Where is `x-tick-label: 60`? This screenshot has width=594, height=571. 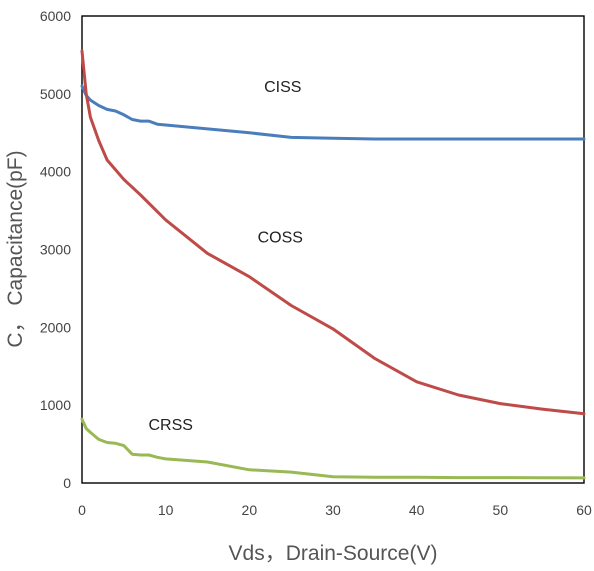 x-tick-label: 60 is located at coordinates (584, 510).